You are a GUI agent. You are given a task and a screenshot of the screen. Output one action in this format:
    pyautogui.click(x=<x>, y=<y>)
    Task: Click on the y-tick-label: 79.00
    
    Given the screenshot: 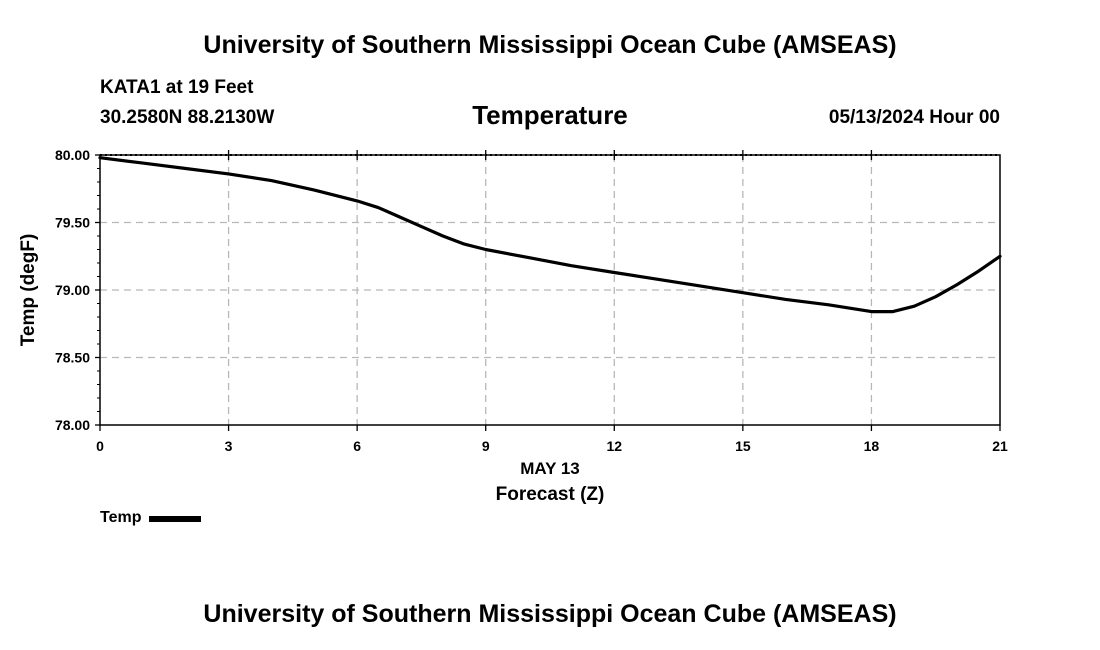 What is the action you would take?
    pyautogui.click(x=72, y=290)
    